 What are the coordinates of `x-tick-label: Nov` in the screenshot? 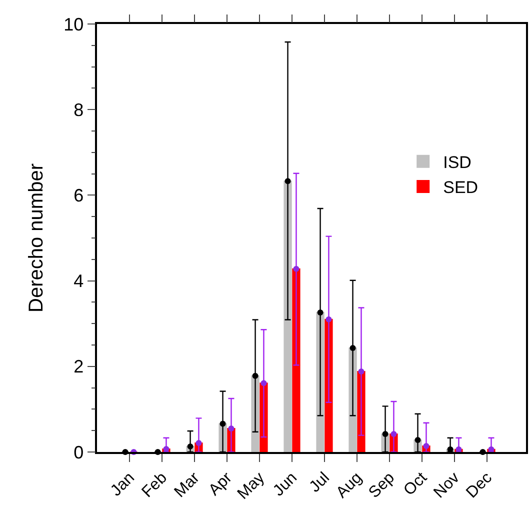 It's located at (446, 485).